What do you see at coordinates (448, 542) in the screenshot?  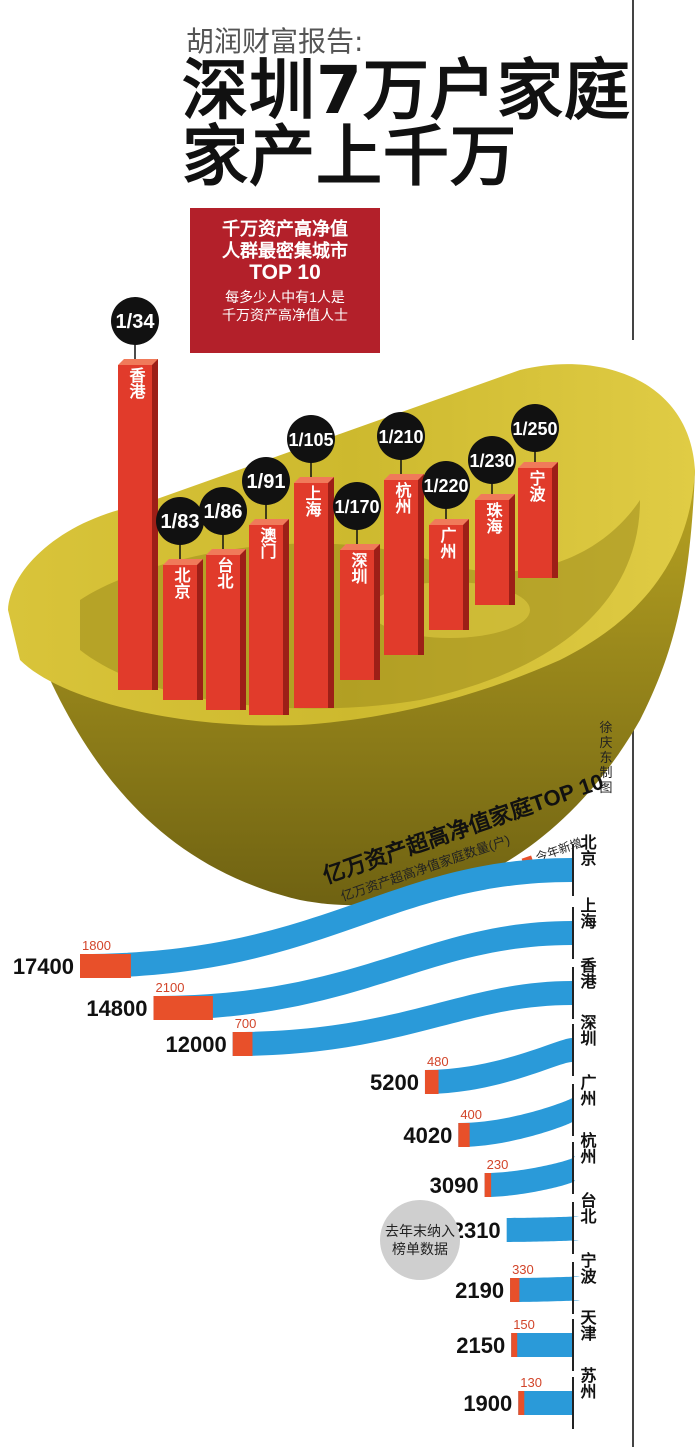 I see `bar-category-label: 广州` at bounding box center [448, 542].